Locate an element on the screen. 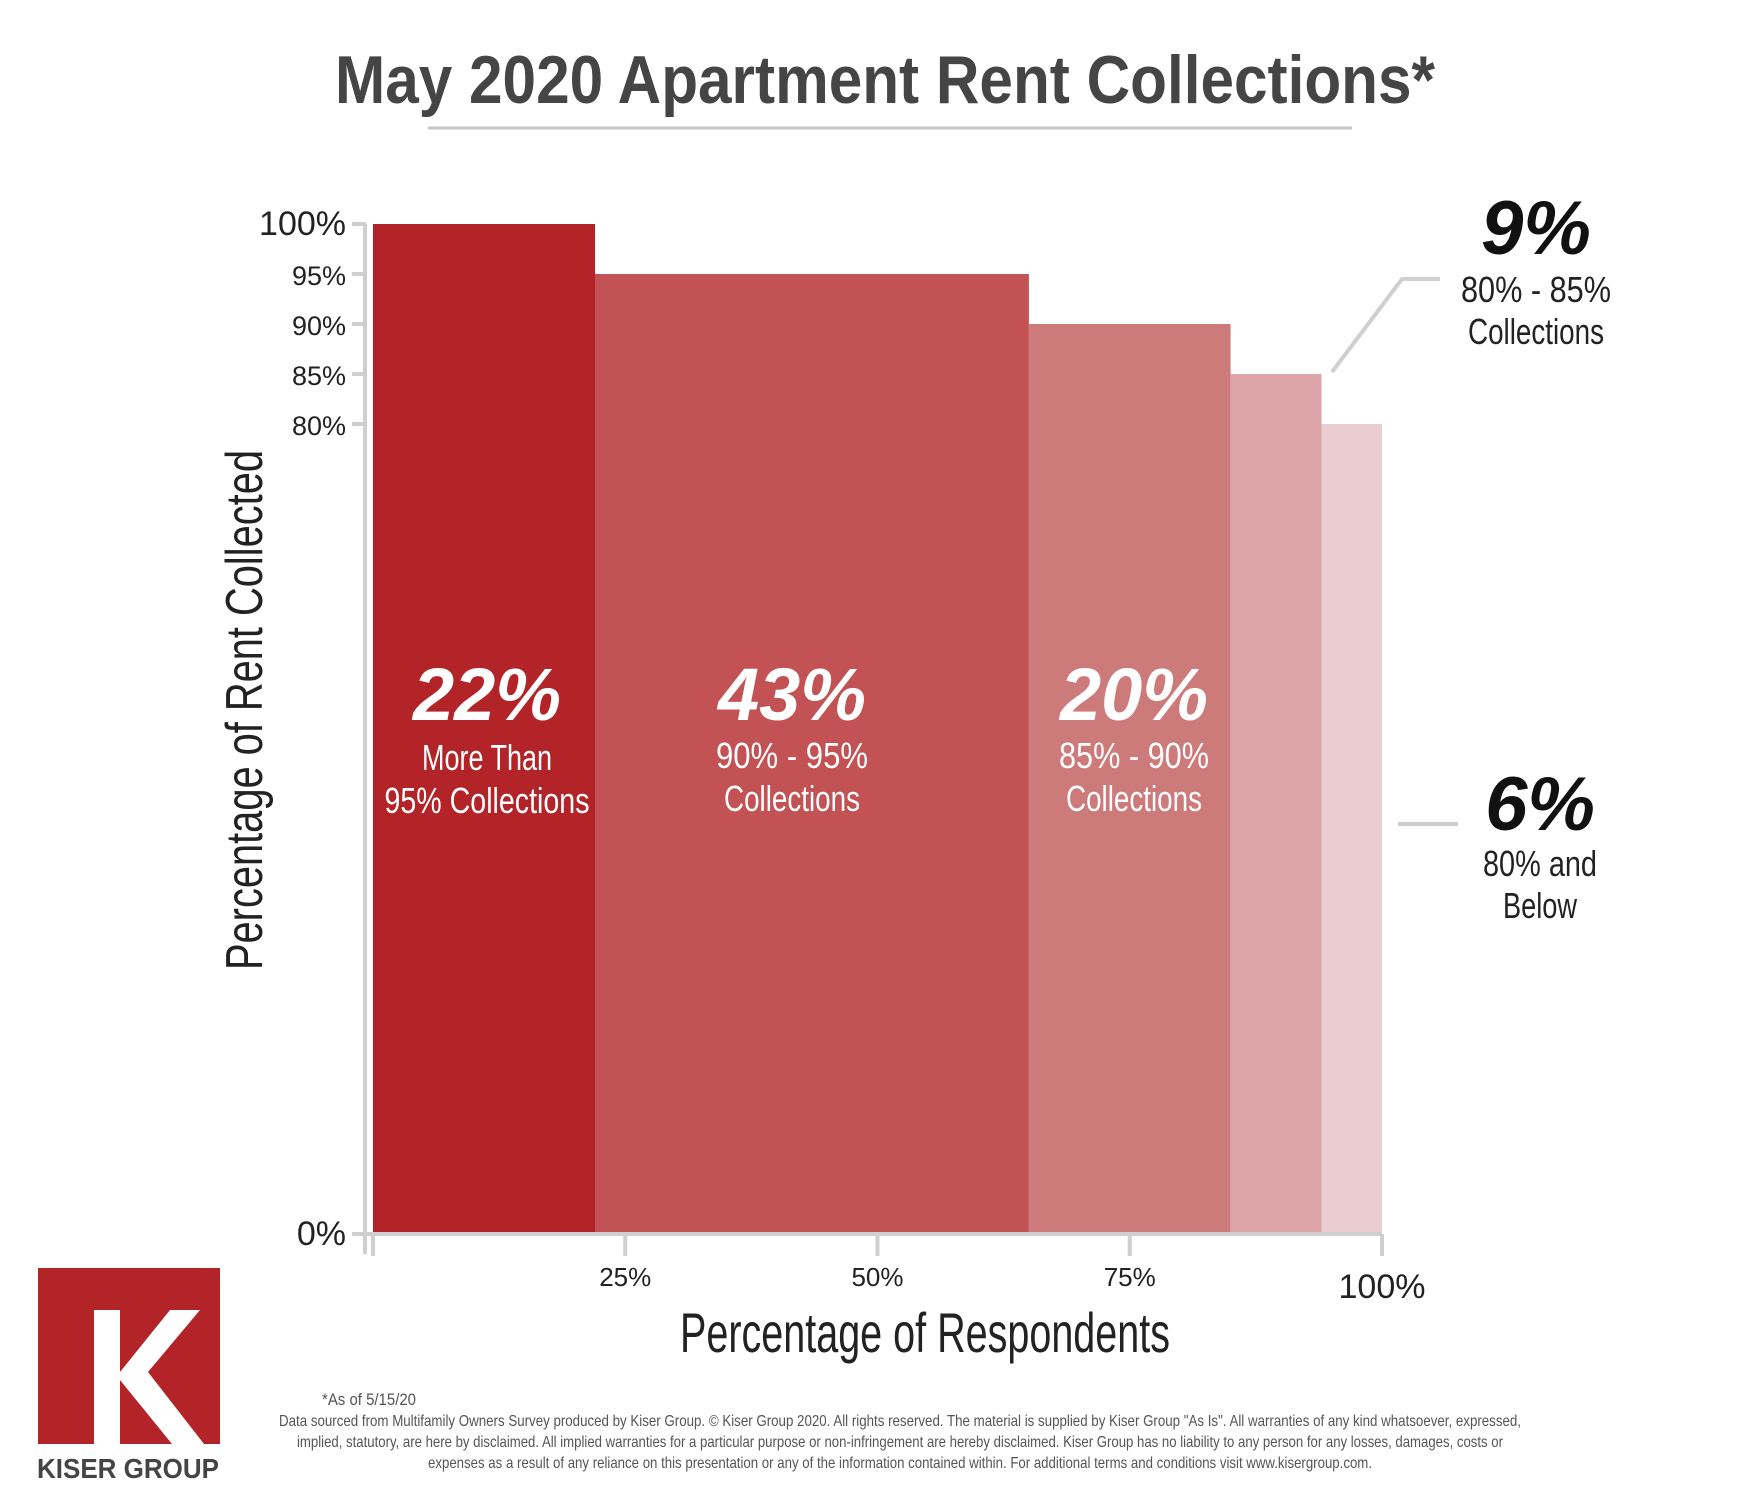  segment-4-line1: 80% and is located at coordinates (1540, 863).